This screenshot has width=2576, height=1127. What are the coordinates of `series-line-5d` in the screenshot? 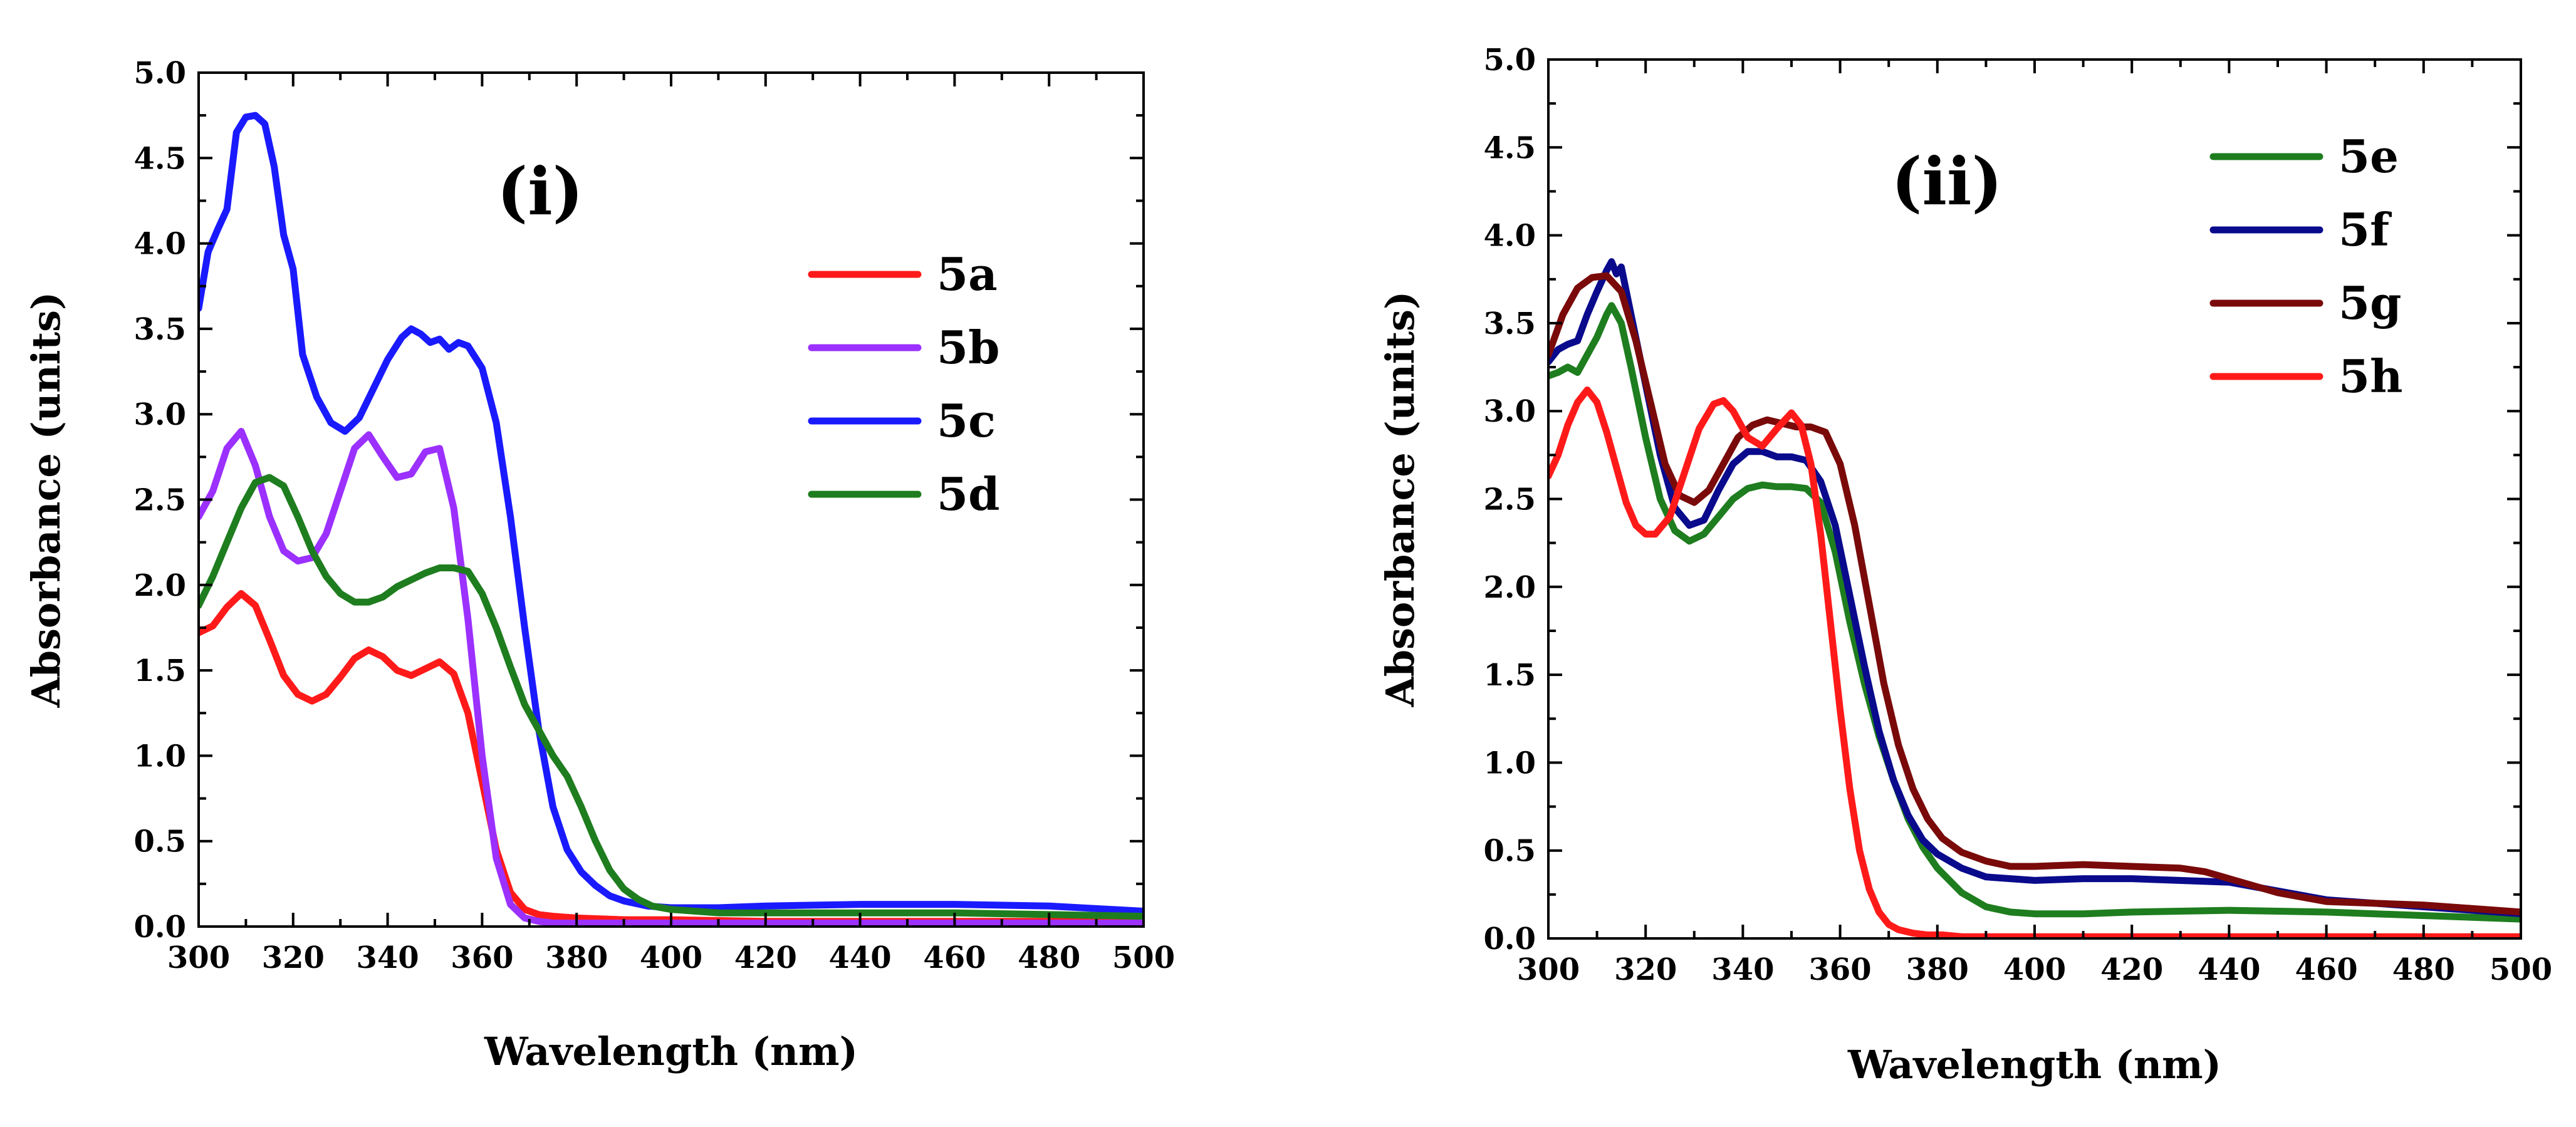 It's located at (671, 697).